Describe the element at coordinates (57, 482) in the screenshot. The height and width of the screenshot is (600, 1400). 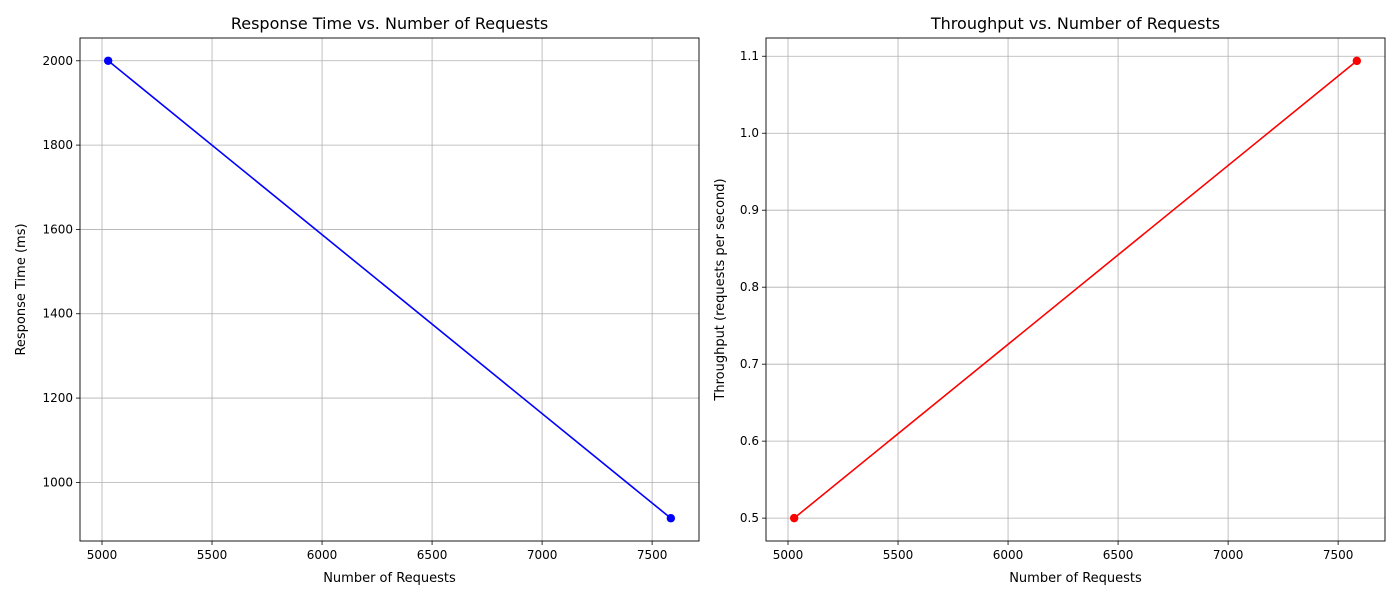
I see `y-tick-label: 1000` at that location.